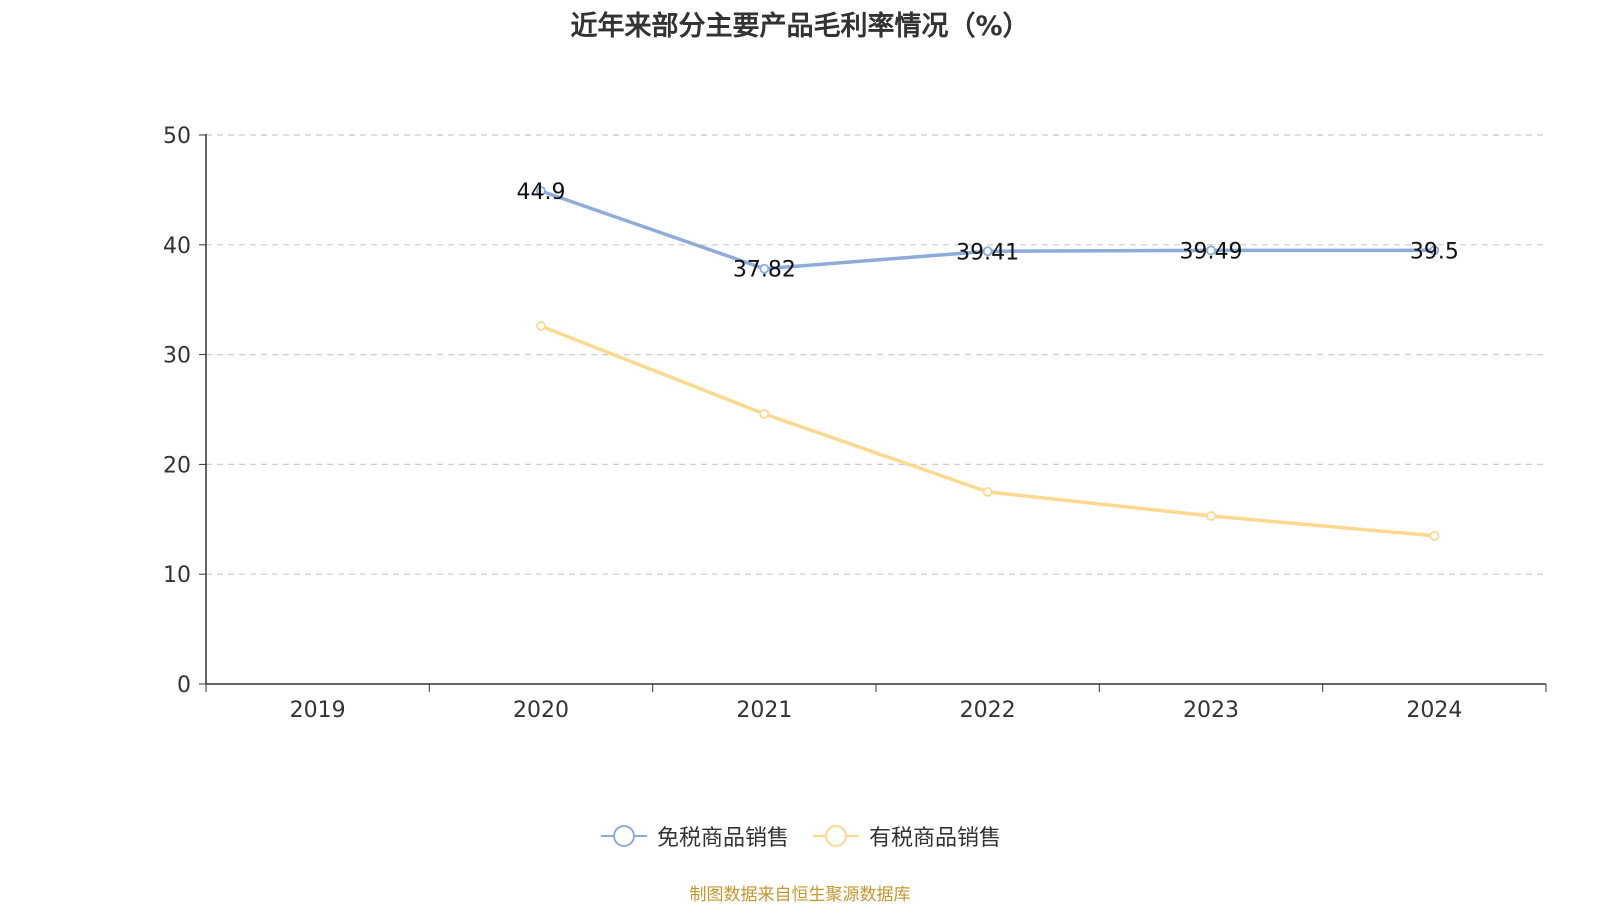 This screenshot has height=905, width=1600. I want to click on legend-item-taxed: 有税商品销售, so click(906, 836).